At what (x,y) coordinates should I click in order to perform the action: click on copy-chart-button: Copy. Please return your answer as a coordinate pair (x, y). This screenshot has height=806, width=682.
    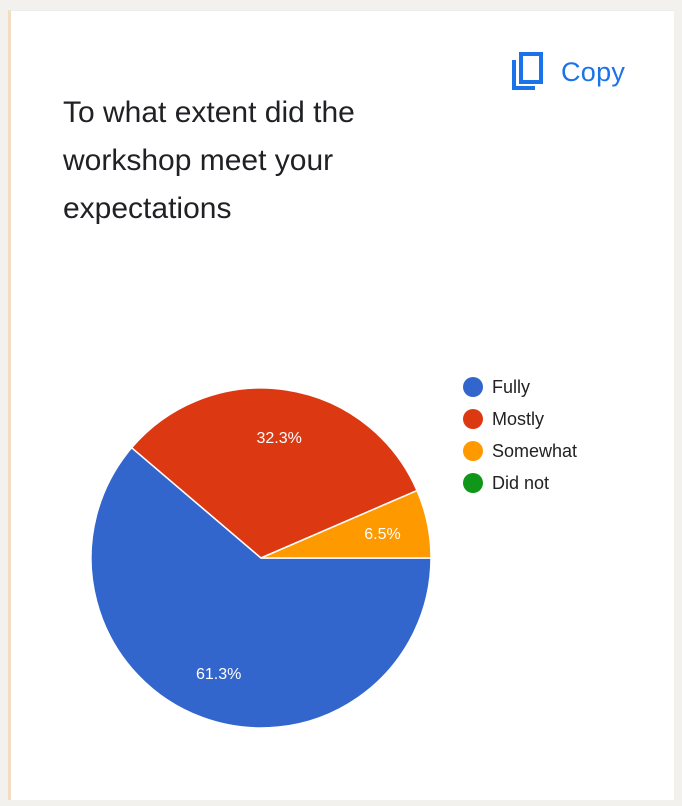
    Looking at the image, I should click on (586, 72).